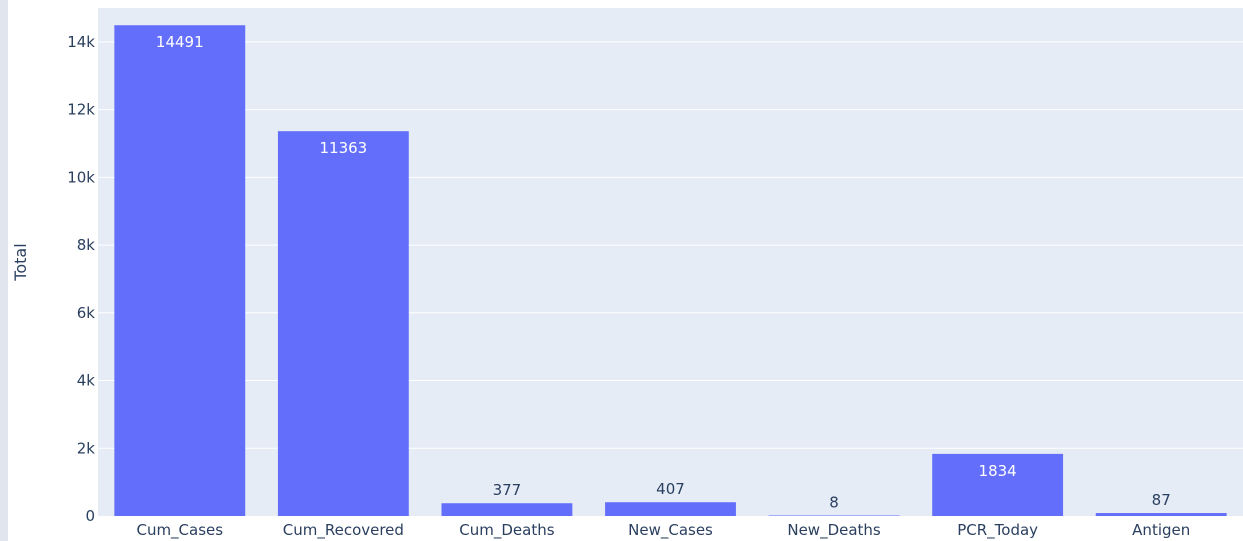  What do you see at coordinates (90, 516) in the screenshot?
I see `y-tick-label: 0` at bounding box center [90, 516].